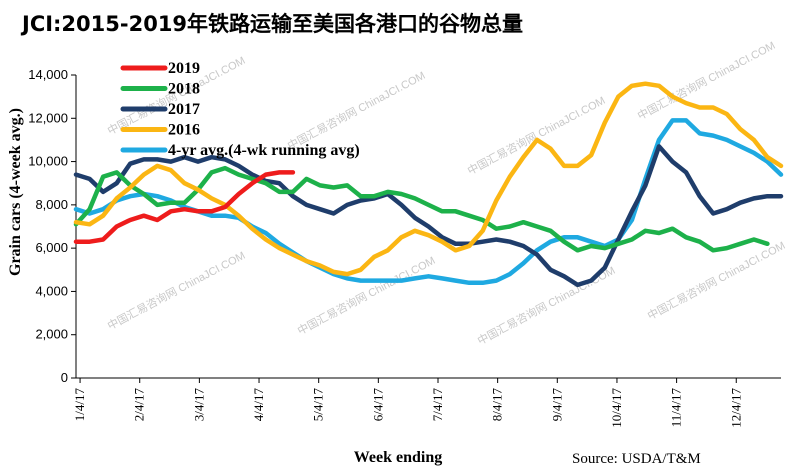 The height and width of the screenshot is (472, 791). I want to click on y-tick-label: 8,000, so click(51, 204).